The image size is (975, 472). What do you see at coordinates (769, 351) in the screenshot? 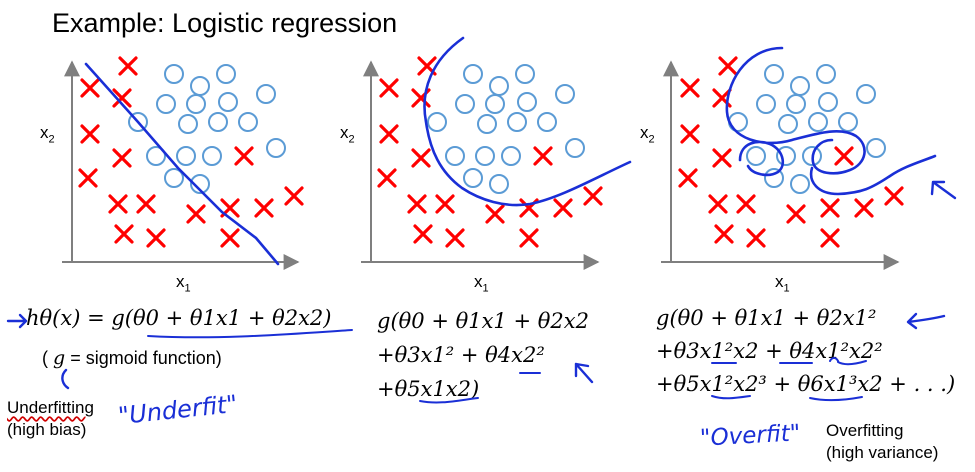
I see `hypothesis-highorder-line2: +θ3x1²x2 + θ4x1²x2²` at bounding box center [769, 351].